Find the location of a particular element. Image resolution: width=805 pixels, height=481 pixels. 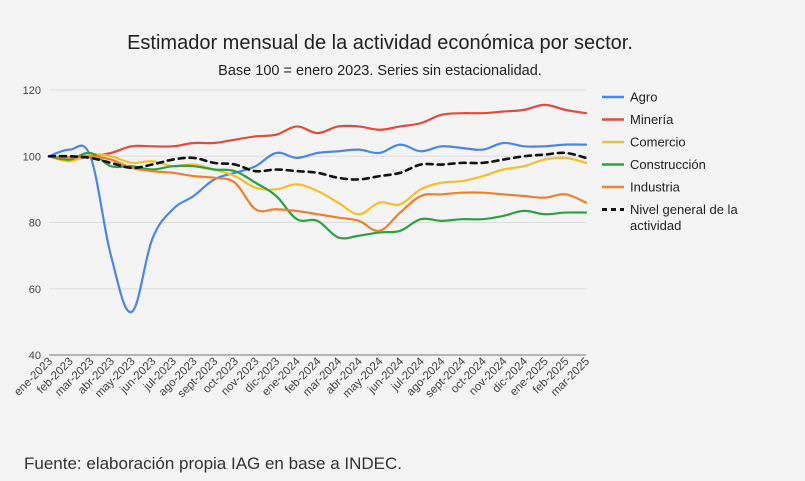

legend-label: Agro is located at coordinates (643, 97).